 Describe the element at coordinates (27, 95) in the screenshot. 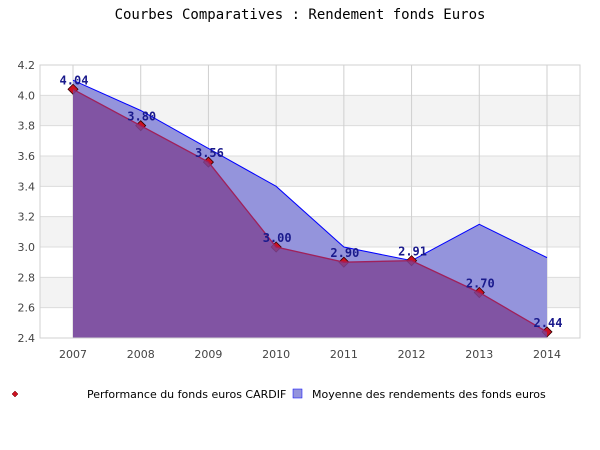

I see `y-tick-label: 4.0` at that location.